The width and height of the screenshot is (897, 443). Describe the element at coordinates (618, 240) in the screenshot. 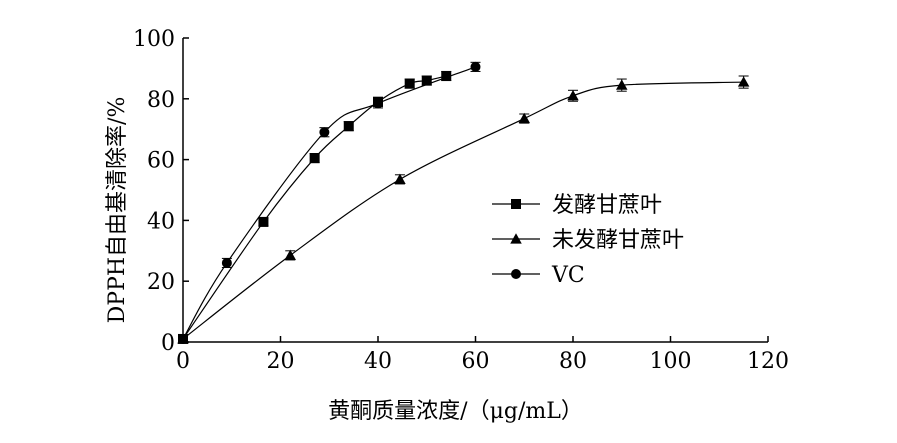

I see `legend-label: 未发酵甘蔗叶` at that location.